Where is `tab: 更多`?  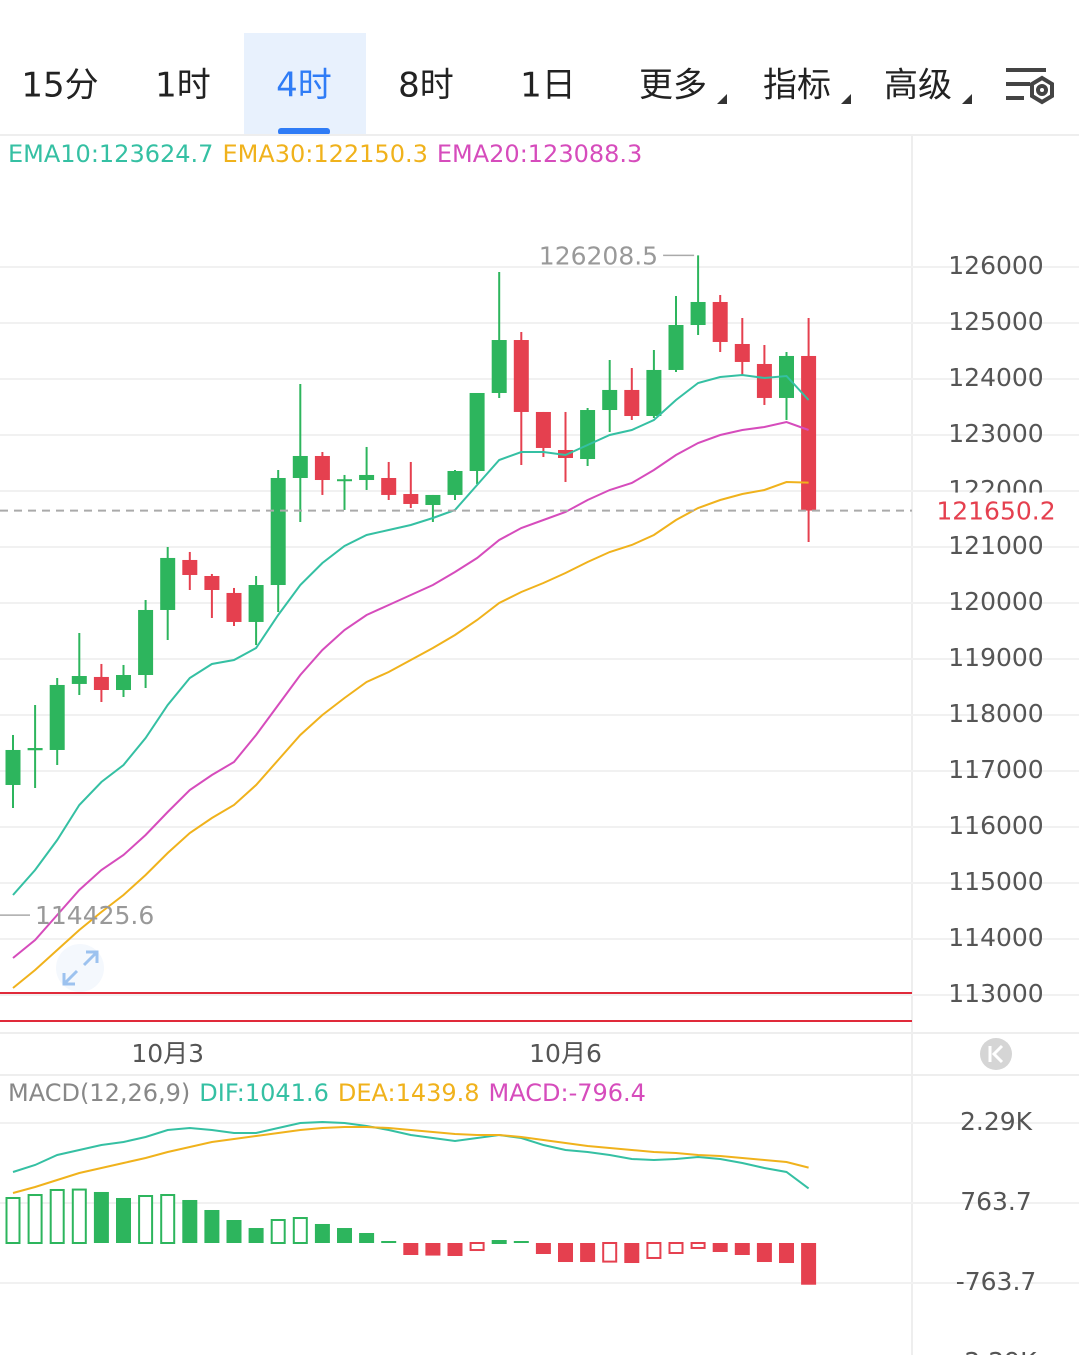 tab: 更多 is located at coordinates (673, 86).